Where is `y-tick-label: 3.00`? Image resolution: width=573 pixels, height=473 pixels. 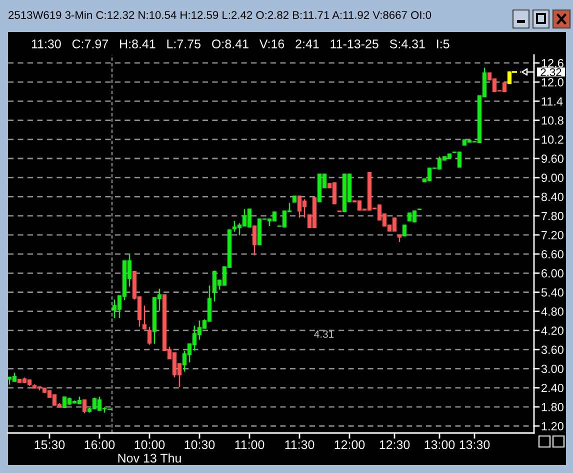 y-tick-label: 3.00 is located at coordinates (552, 369).